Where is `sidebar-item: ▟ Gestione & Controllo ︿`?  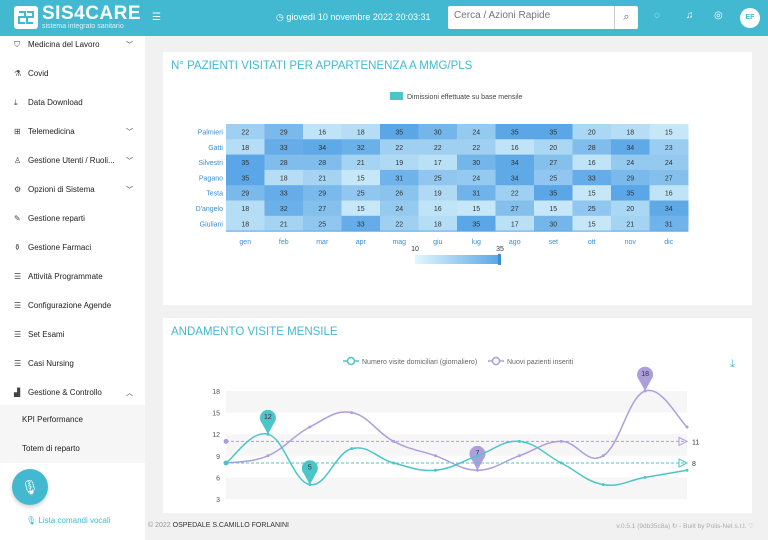
sidebar-item: ▟ Gestione & Controllo ︿ is located at coordinates (72, 392).